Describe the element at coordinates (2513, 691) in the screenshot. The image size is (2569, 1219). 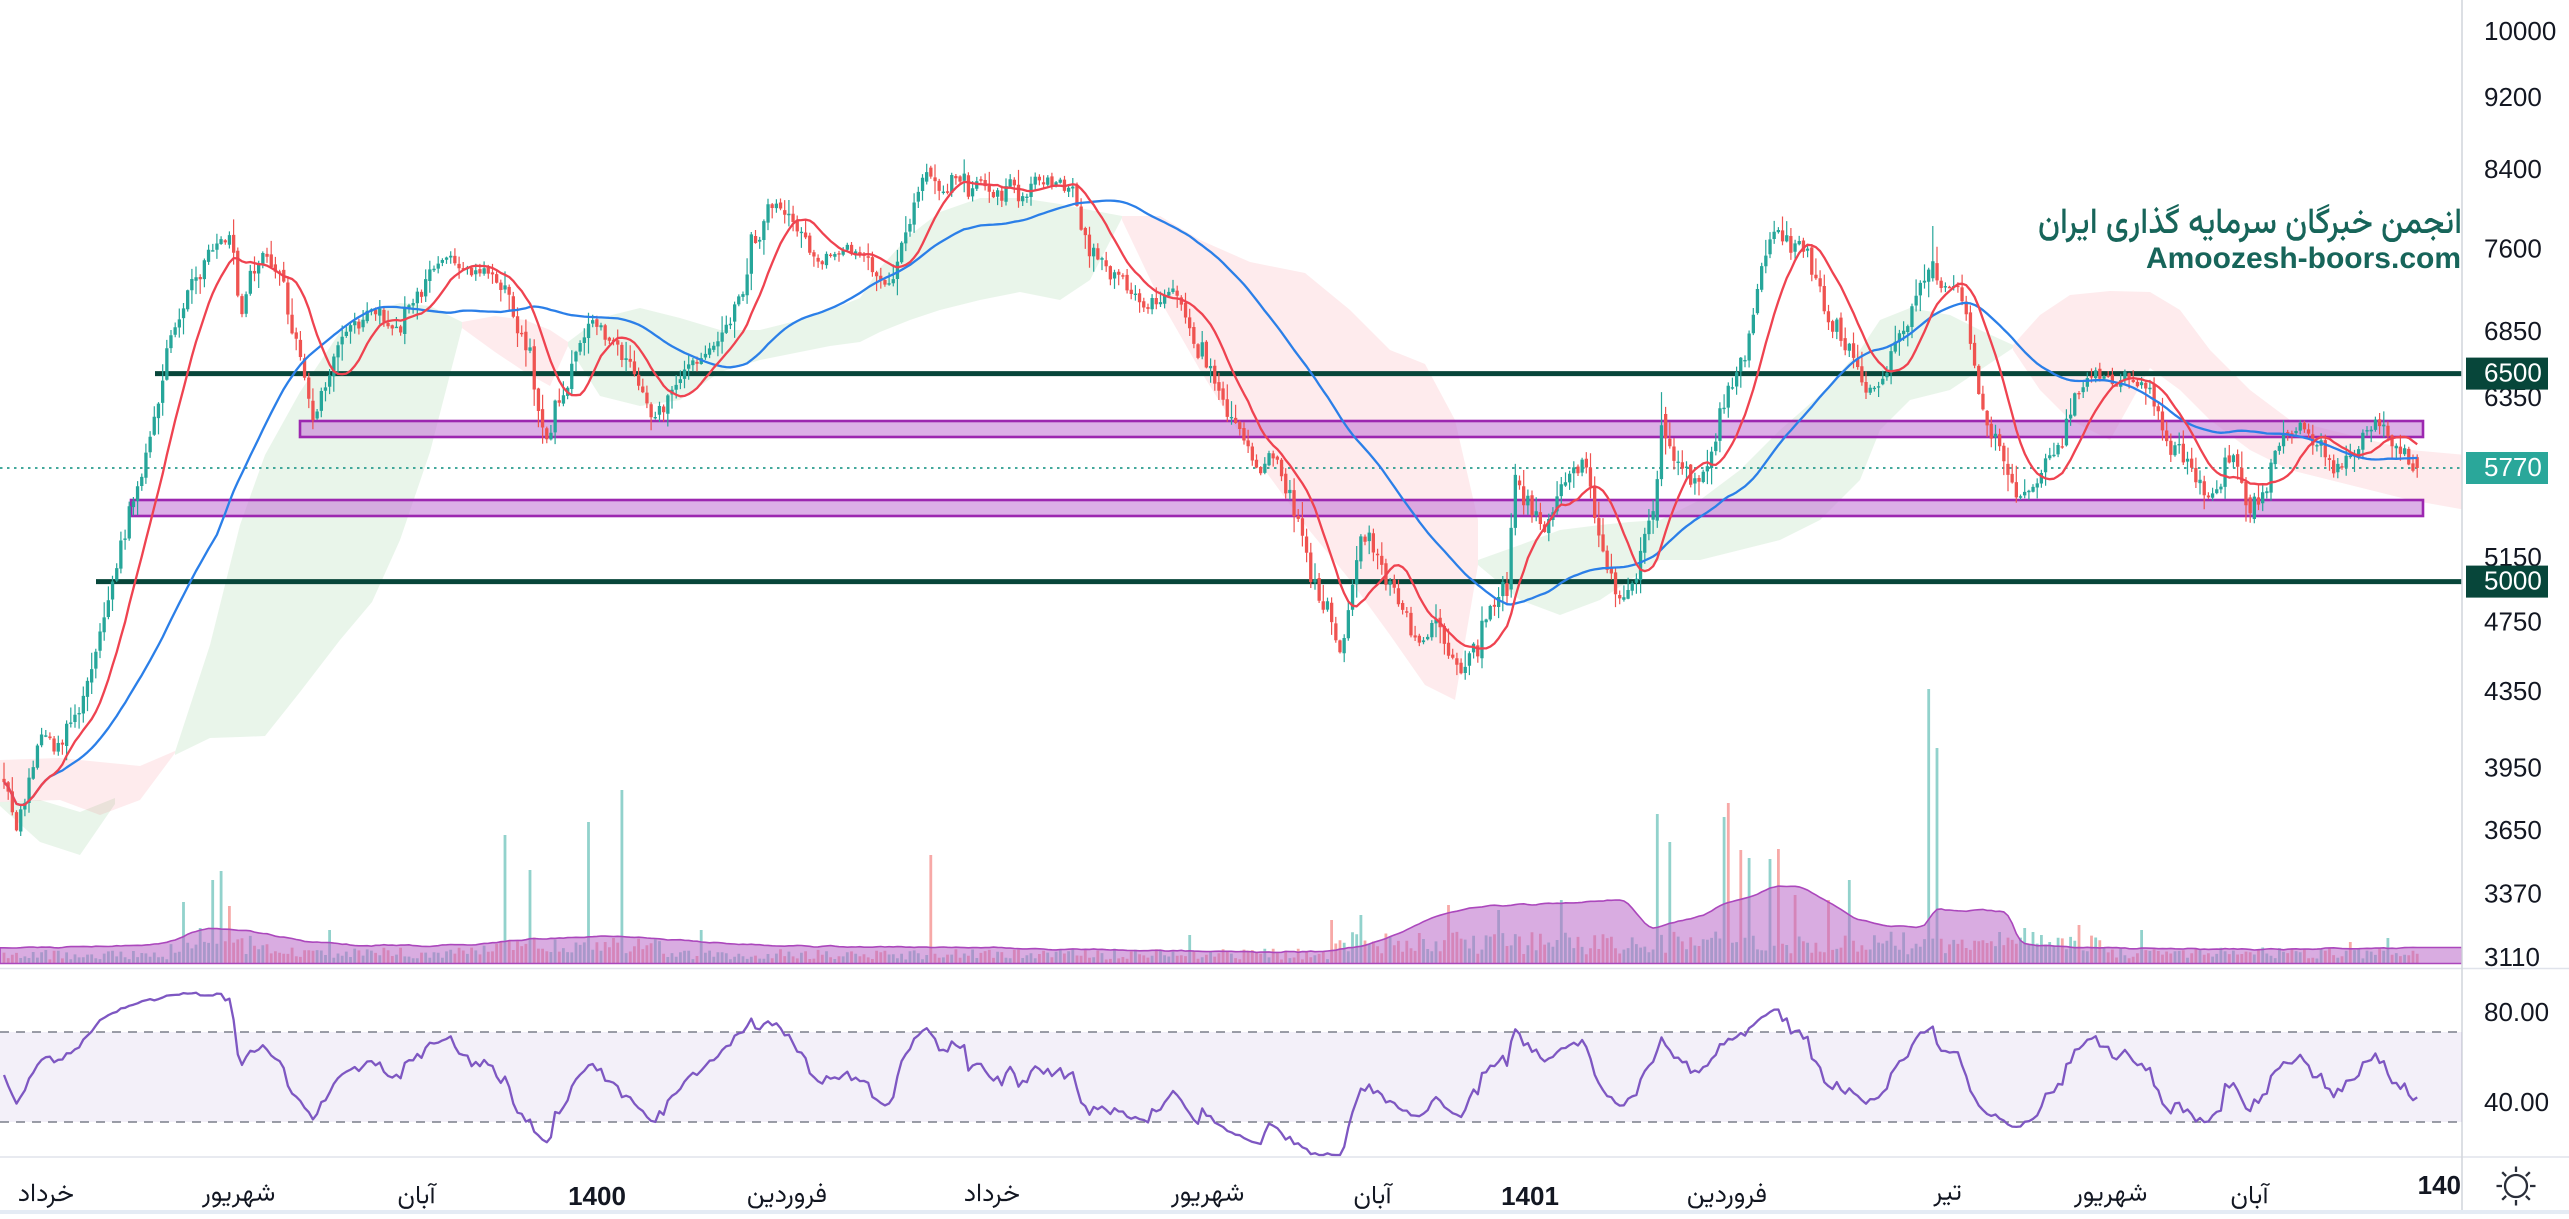
I see `svg-text: 4350` at that location.